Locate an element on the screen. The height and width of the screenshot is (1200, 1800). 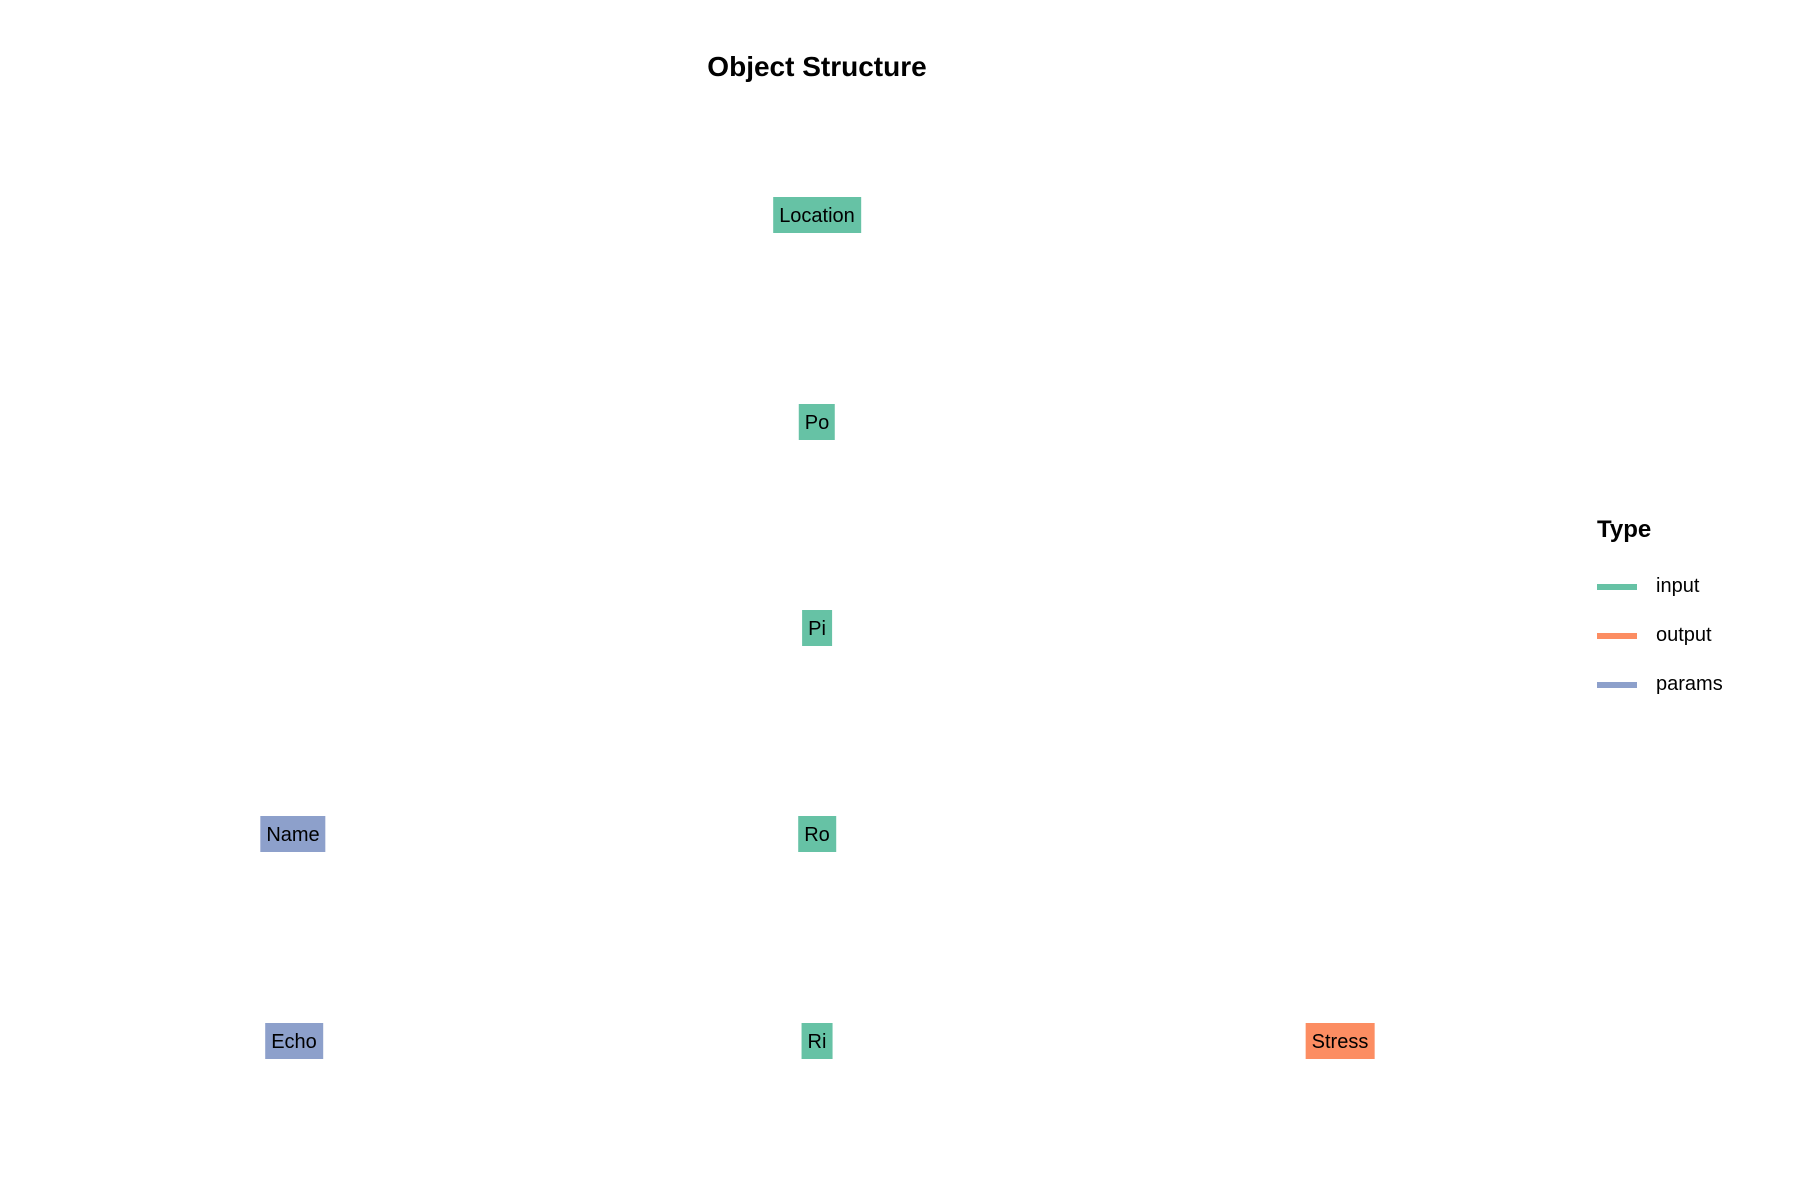
node-ri: Ri is located at coordinates (817, 1041).